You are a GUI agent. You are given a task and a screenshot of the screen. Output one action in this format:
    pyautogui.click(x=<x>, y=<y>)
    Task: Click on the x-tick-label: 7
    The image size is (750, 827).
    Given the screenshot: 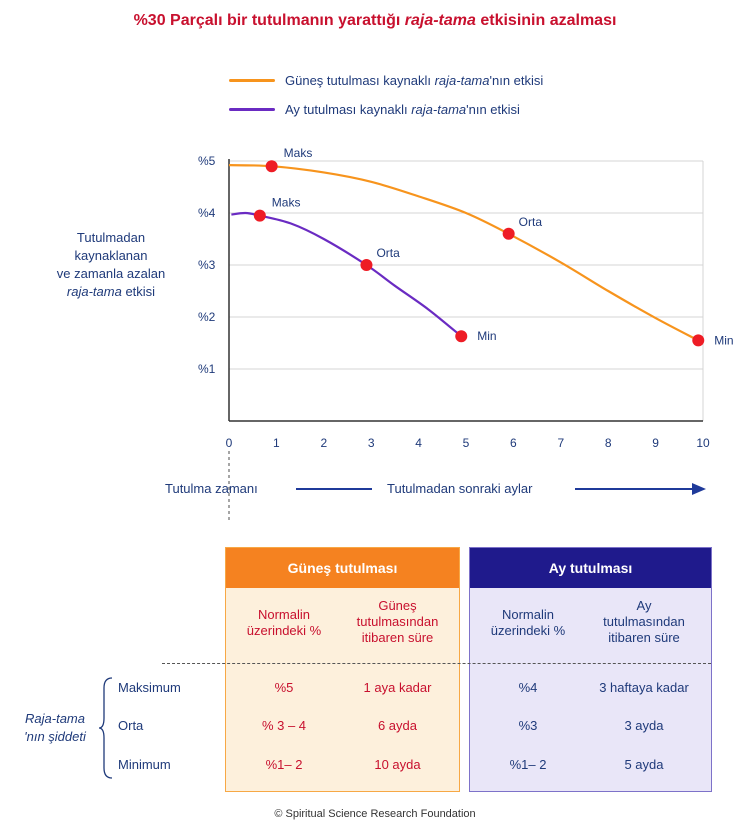 What is the action you would take?
    pyautogui.click(x=560, y=443)
    